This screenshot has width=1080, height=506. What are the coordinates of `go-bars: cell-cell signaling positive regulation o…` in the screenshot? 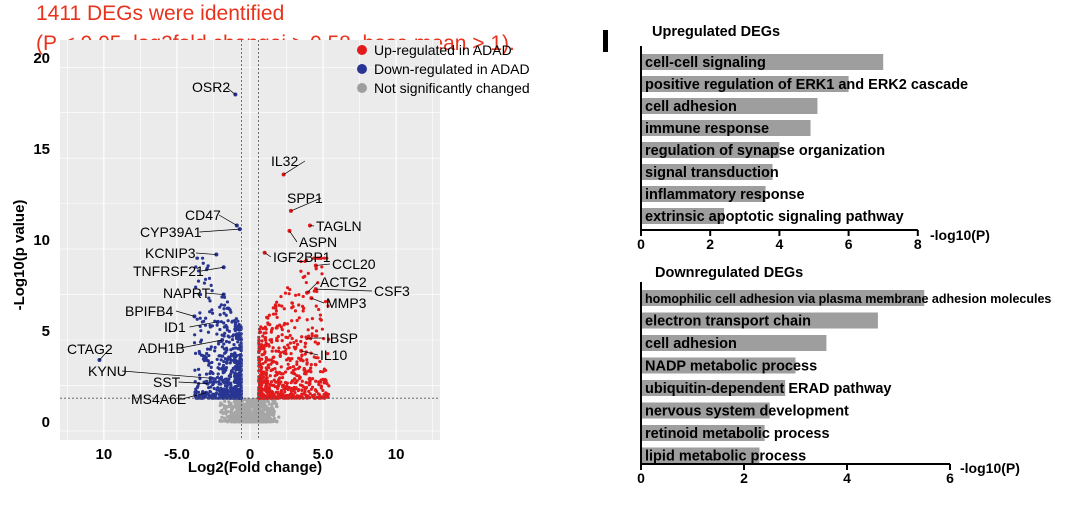 It's located at (804, 139).